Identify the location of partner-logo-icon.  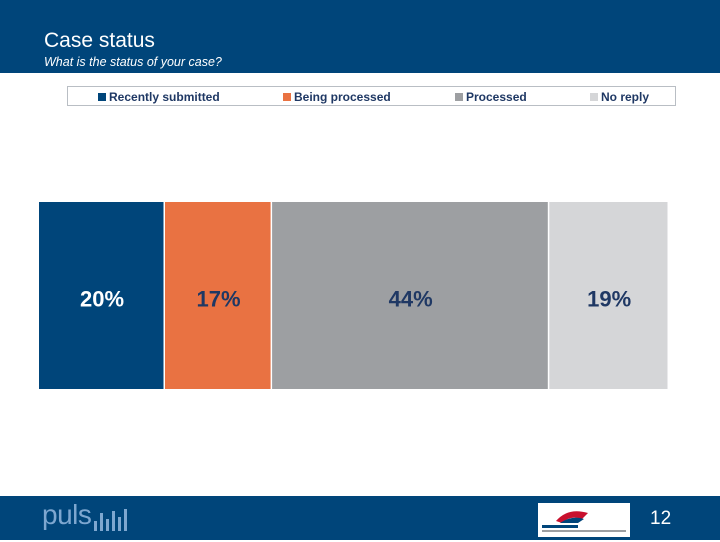
(584, 521).